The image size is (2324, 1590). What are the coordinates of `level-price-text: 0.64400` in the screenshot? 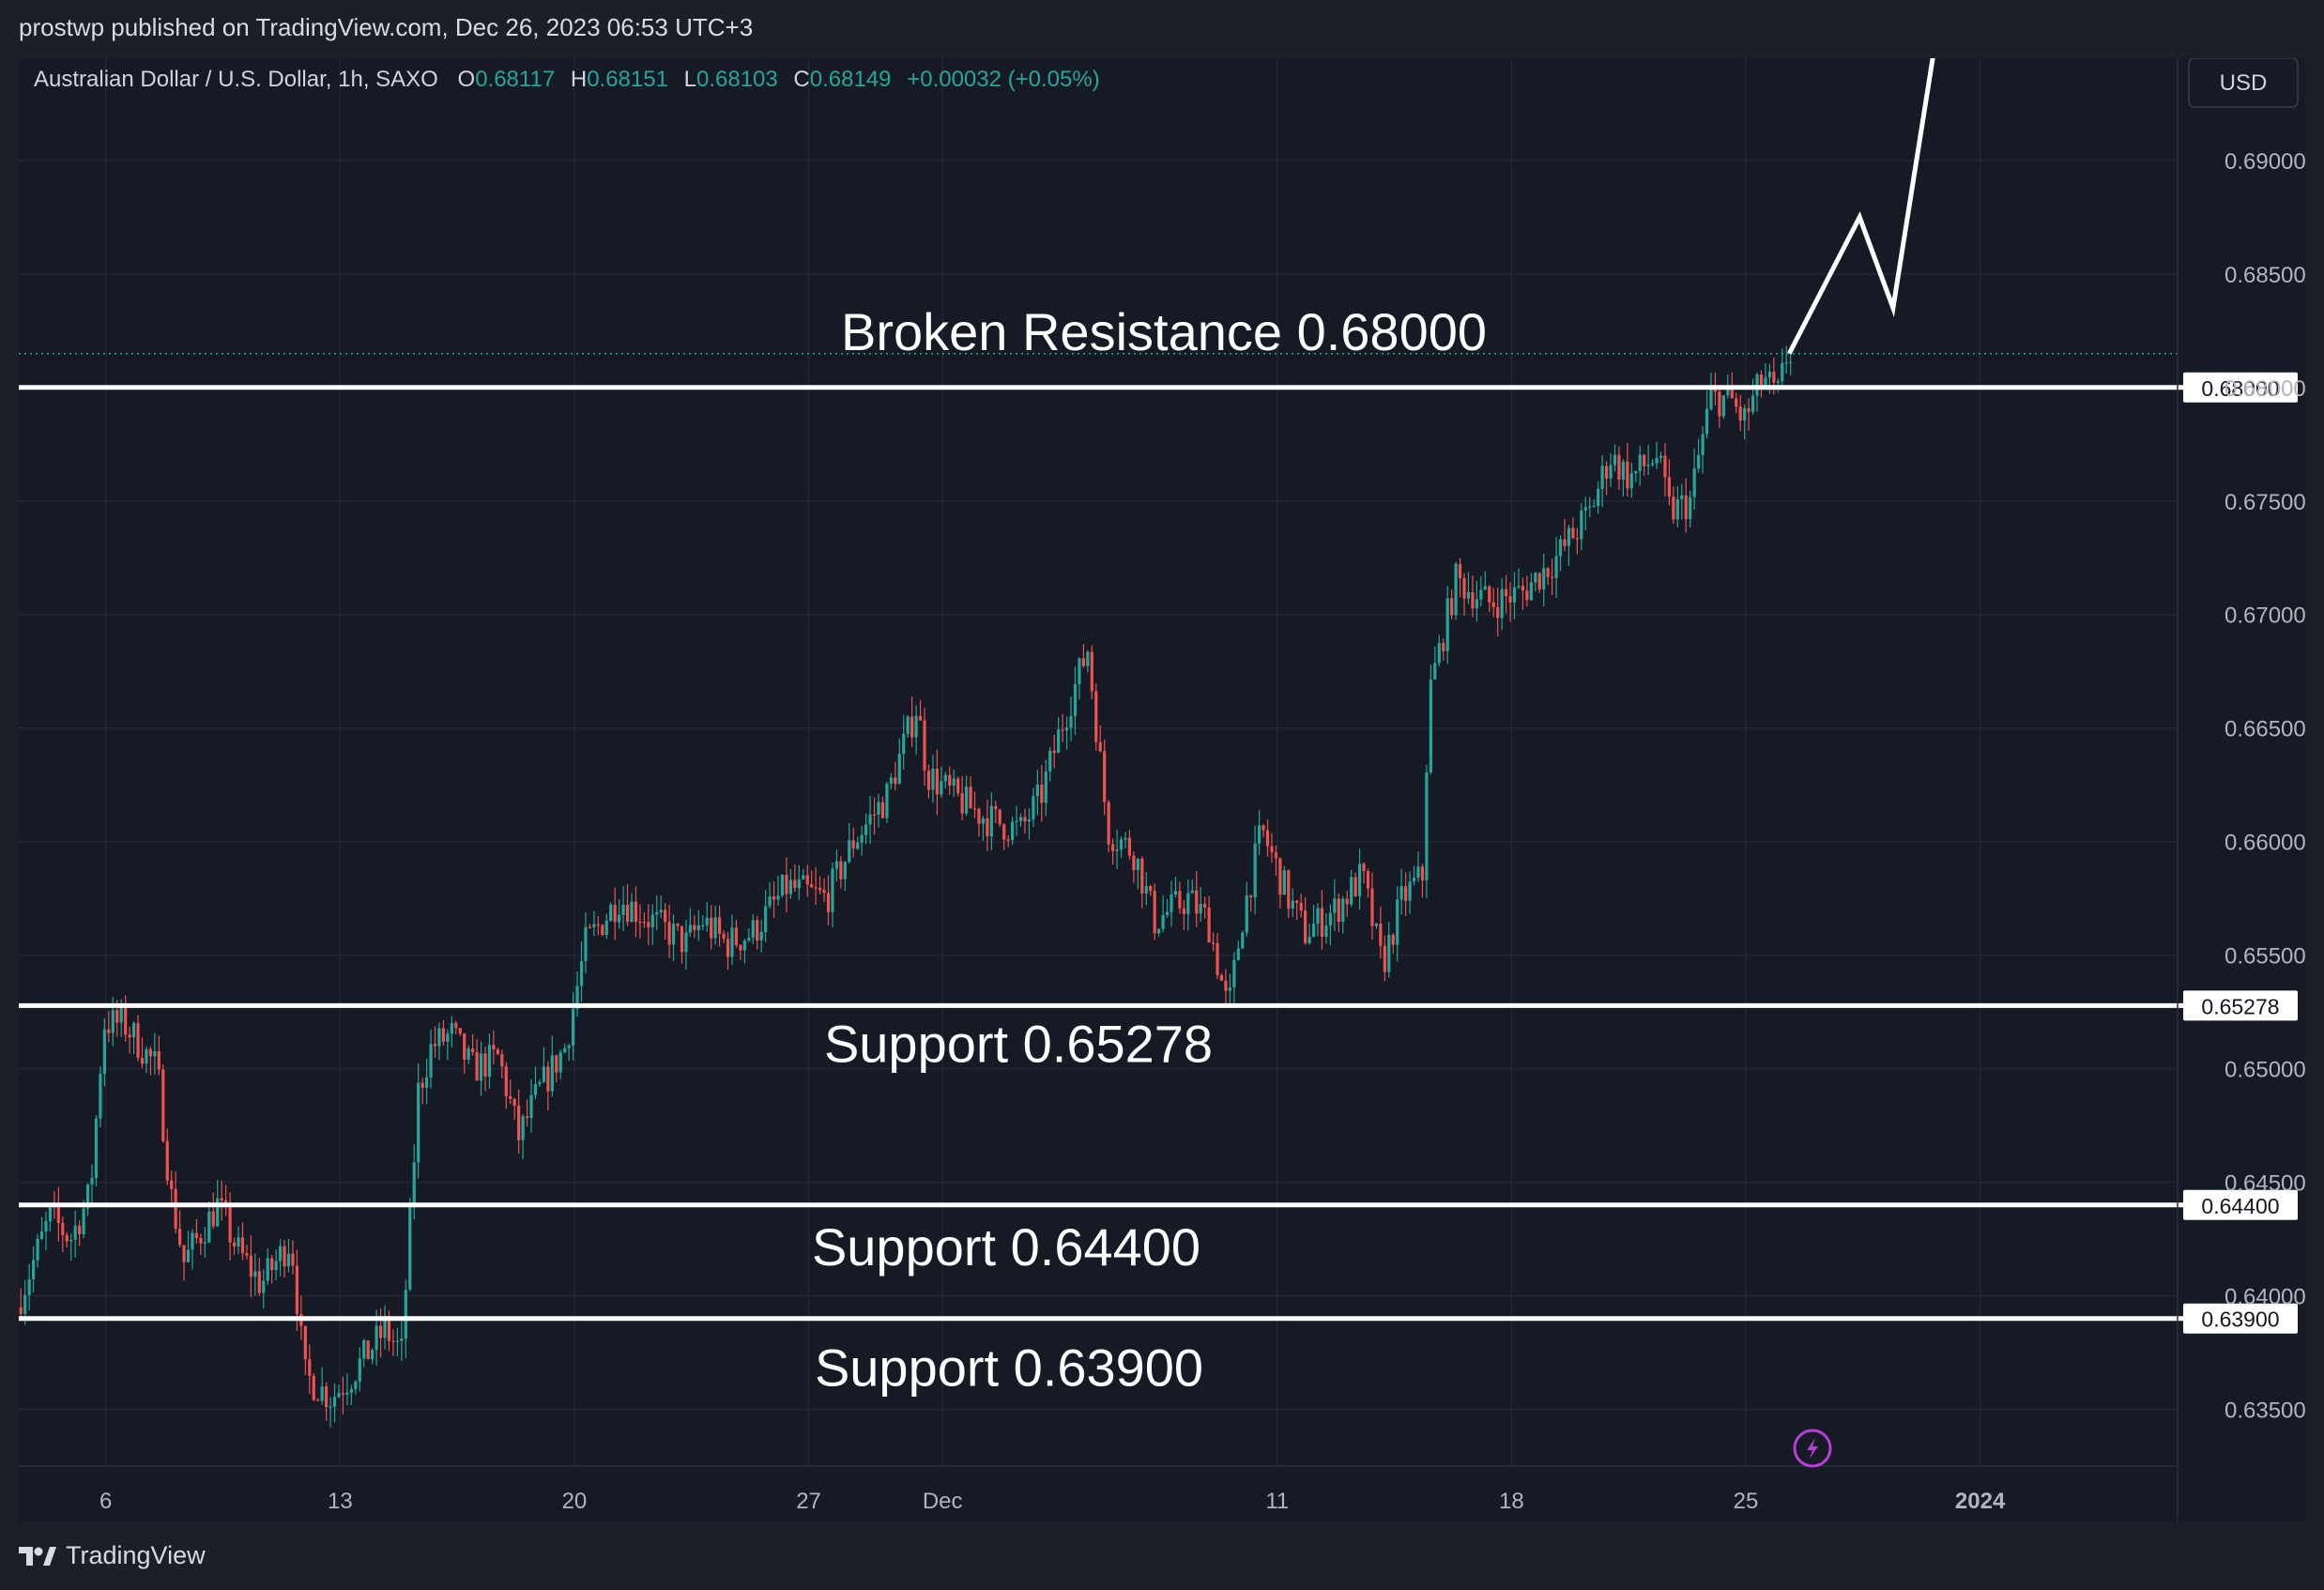 It's located at (2240, 1206).